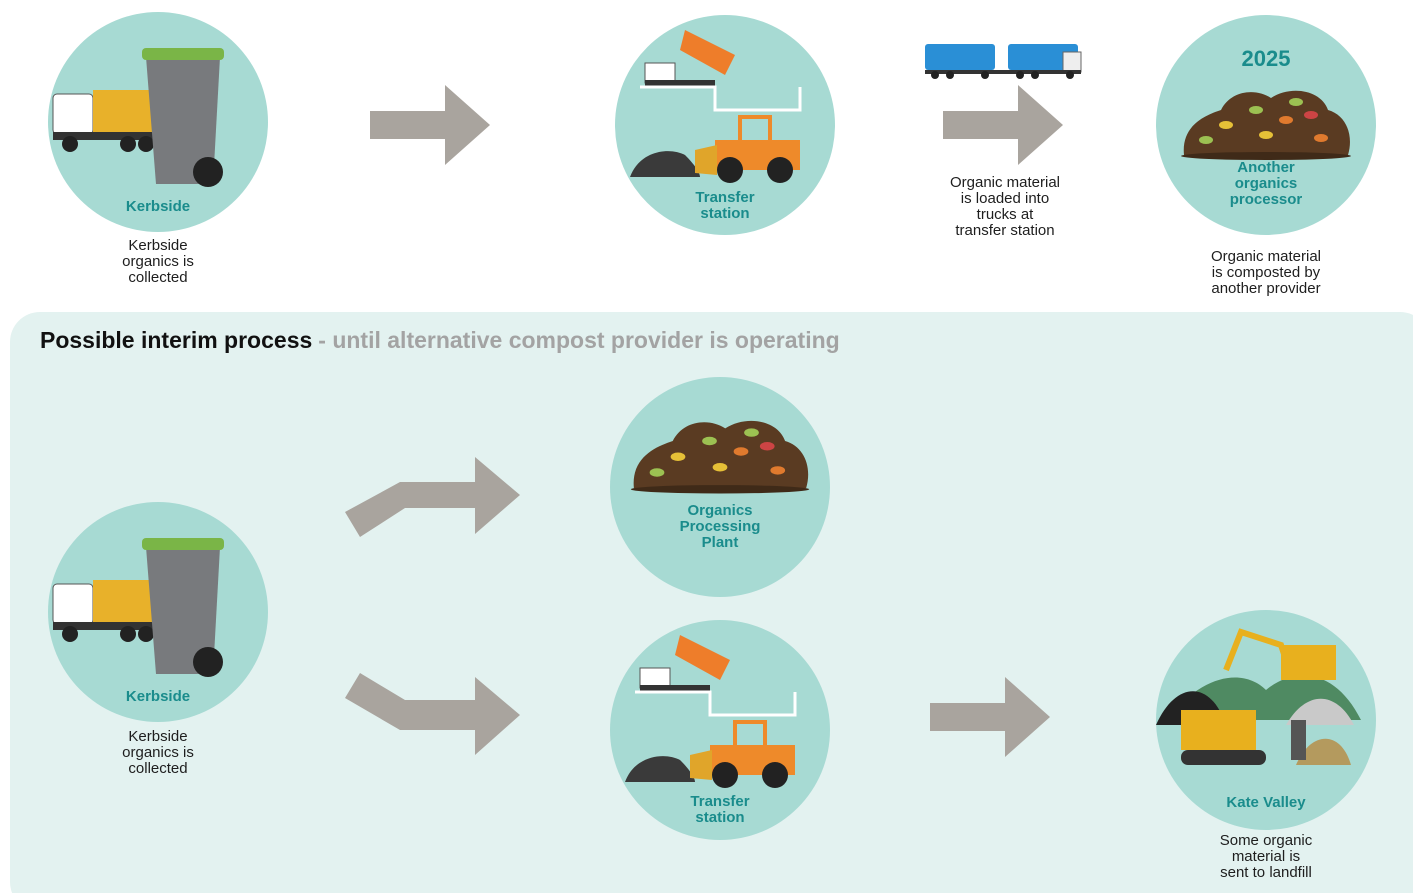 The image size is (1413, 893). I want to click on arrow-caption: Organic material, so click(1005, 182).